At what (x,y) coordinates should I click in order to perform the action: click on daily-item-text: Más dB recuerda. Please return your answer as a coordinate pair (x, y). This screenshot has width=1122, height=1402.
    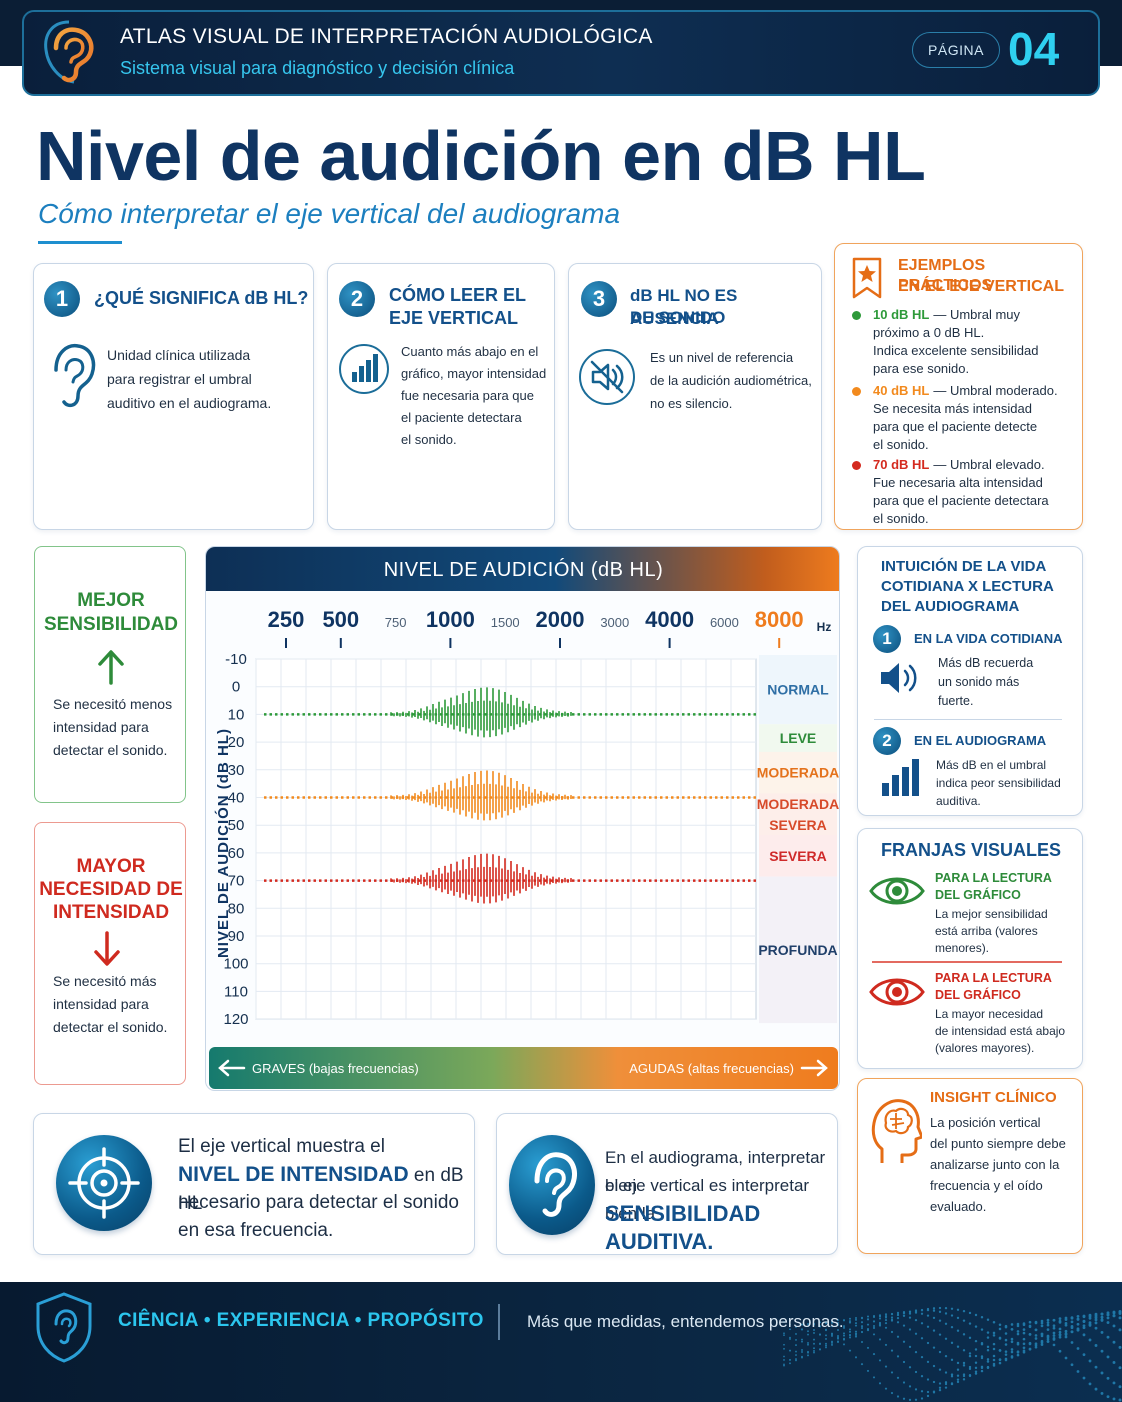
    Looking at the image, I should click on (986, 663).